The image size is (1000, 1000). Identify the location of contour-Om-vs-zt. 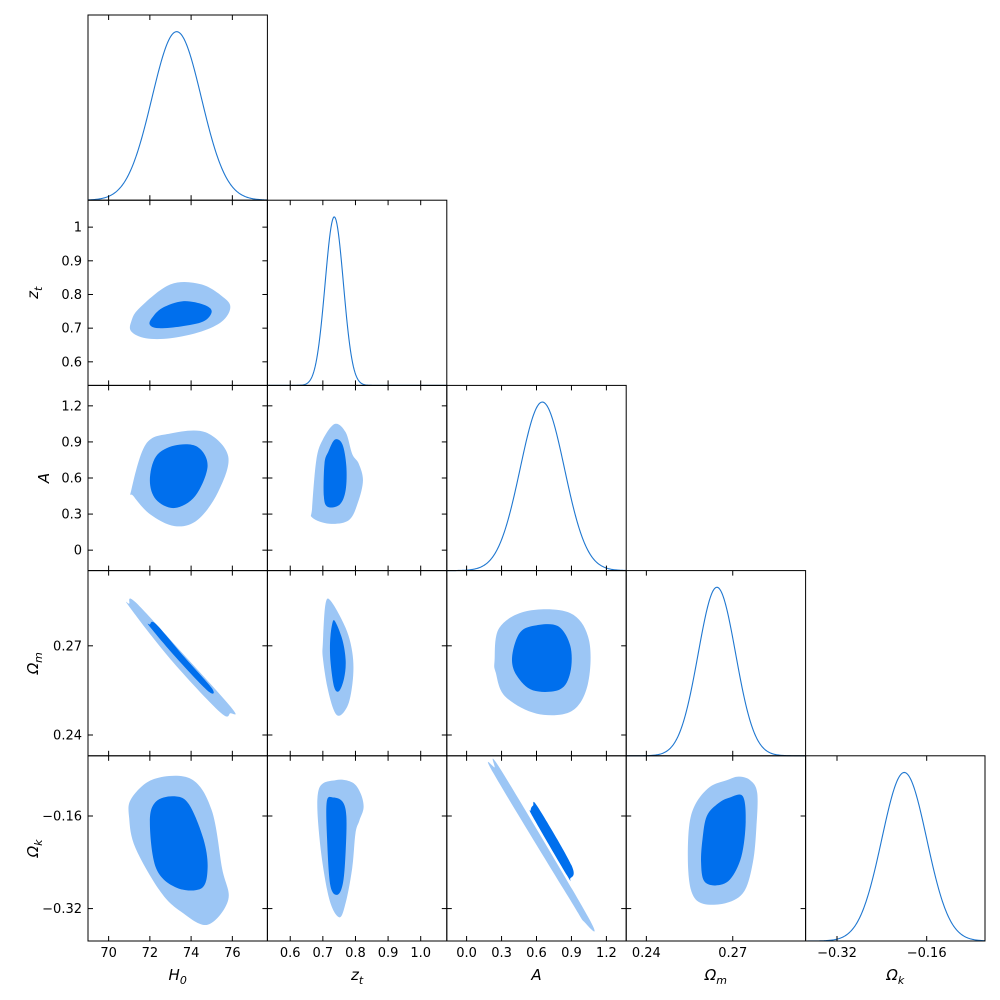
(338, 657).